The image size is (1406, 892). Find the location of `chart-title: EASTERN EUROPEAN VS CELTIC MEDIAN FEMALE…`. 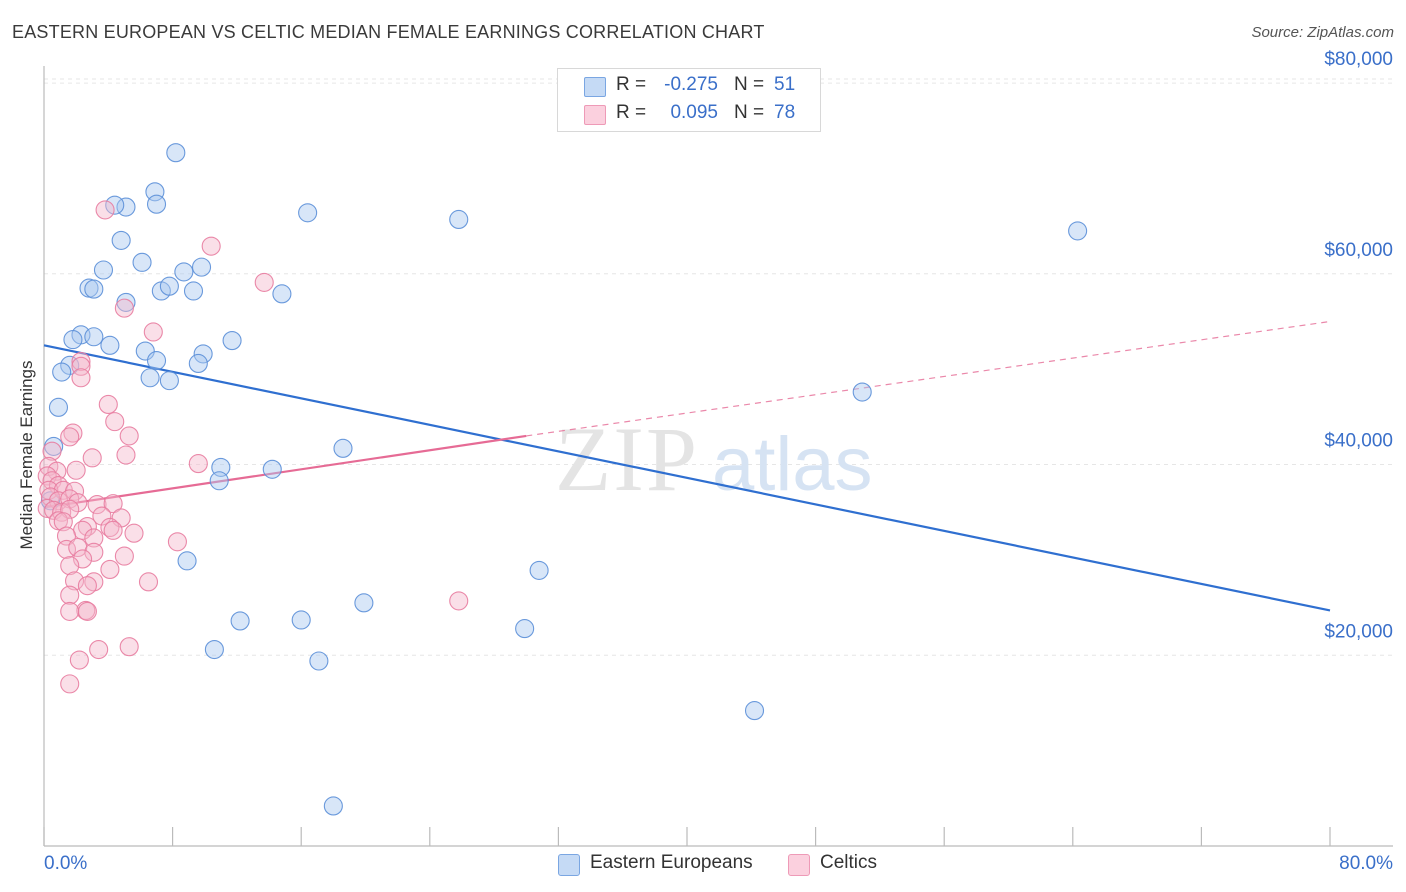

chart-title: EASTERN EUROPEAN VS CELTIC MEDIAN FEMALE… is located at coordinates (388, 32).